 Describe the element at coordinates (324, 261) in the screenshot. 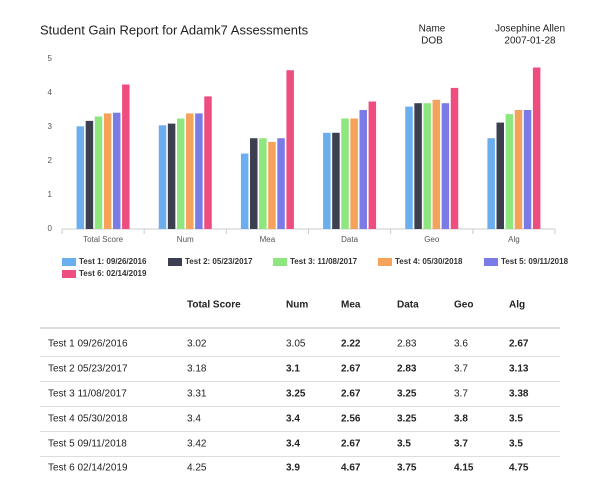

I see `legend-label: Test 3: 11/08/2017` at that location.